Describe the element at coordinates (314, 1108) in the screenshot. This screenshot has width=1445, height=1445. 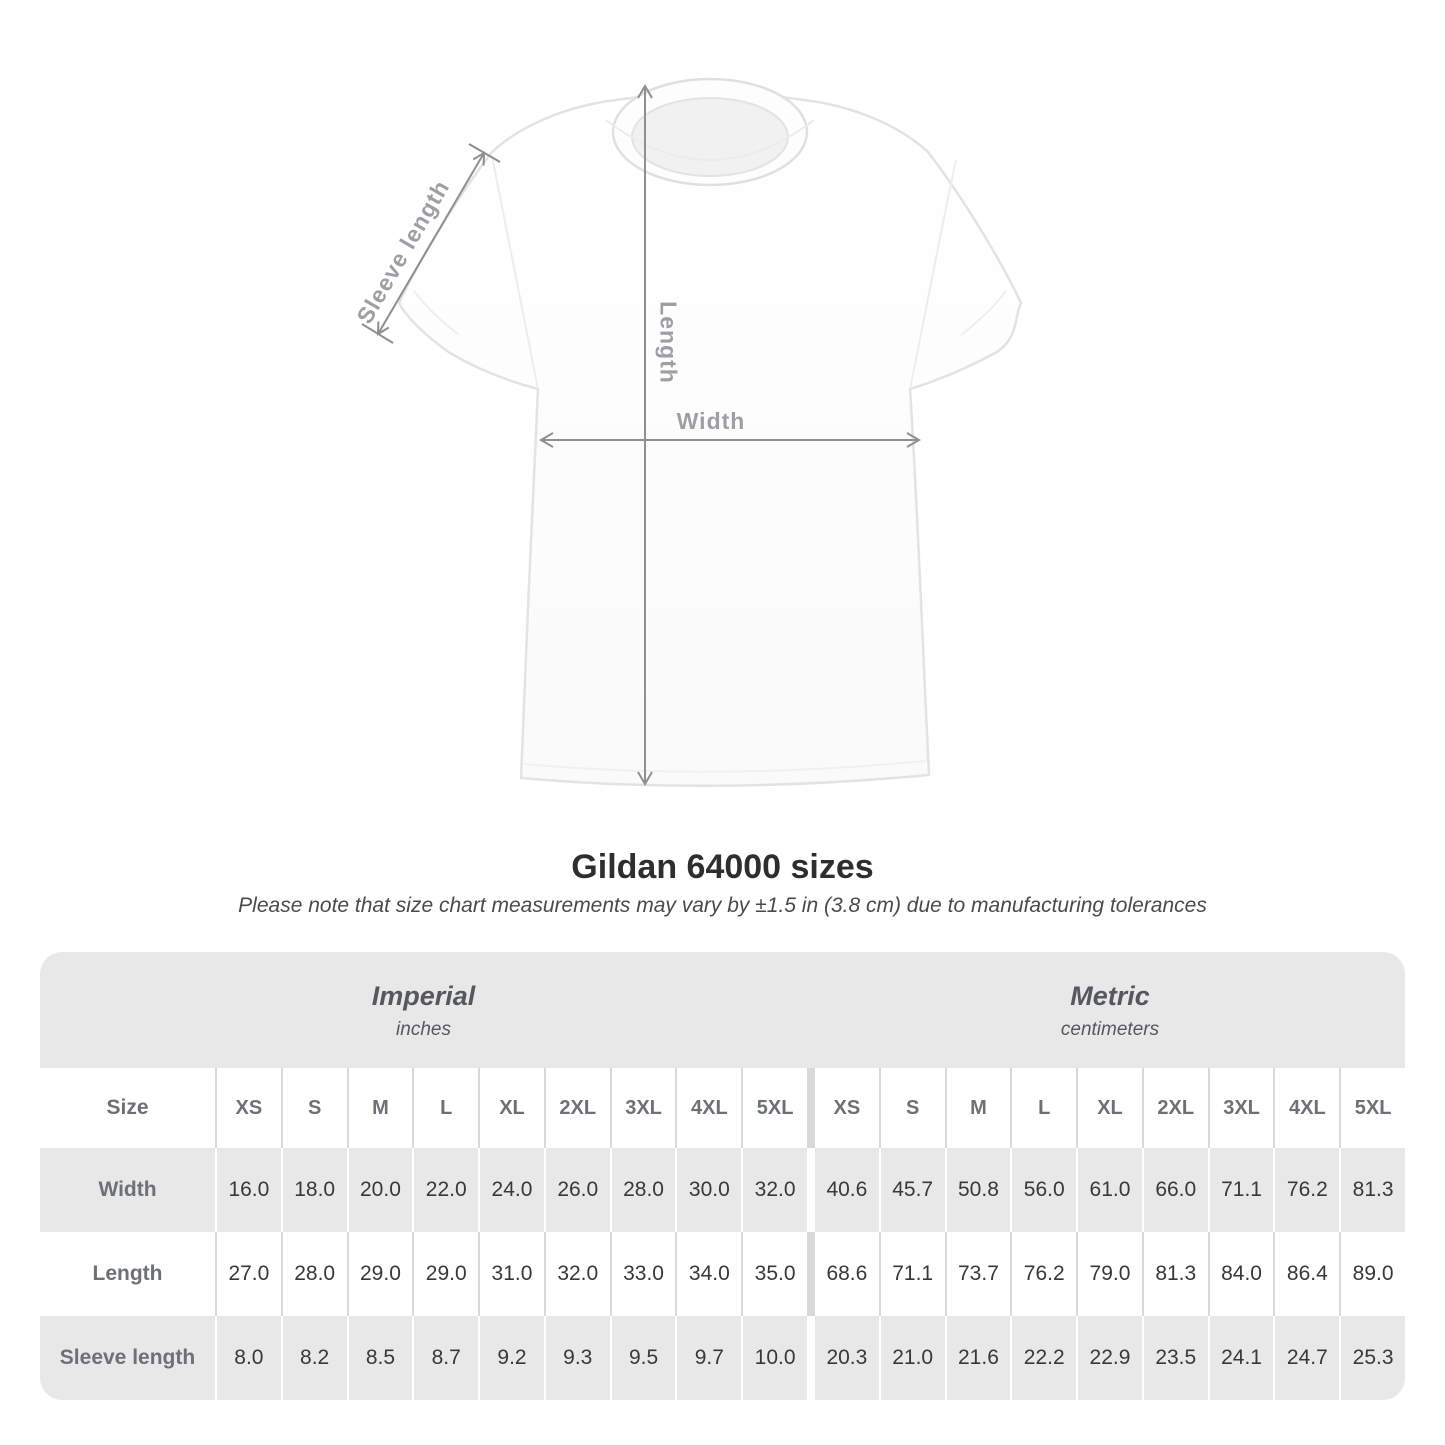
I see `imperial-cell: S` at that location.